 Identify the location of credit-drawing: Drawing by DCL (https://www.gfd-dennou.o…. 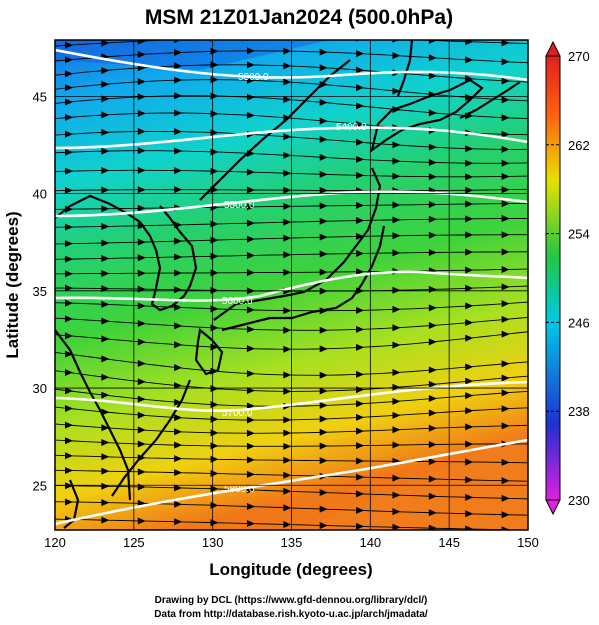
(291, 600).